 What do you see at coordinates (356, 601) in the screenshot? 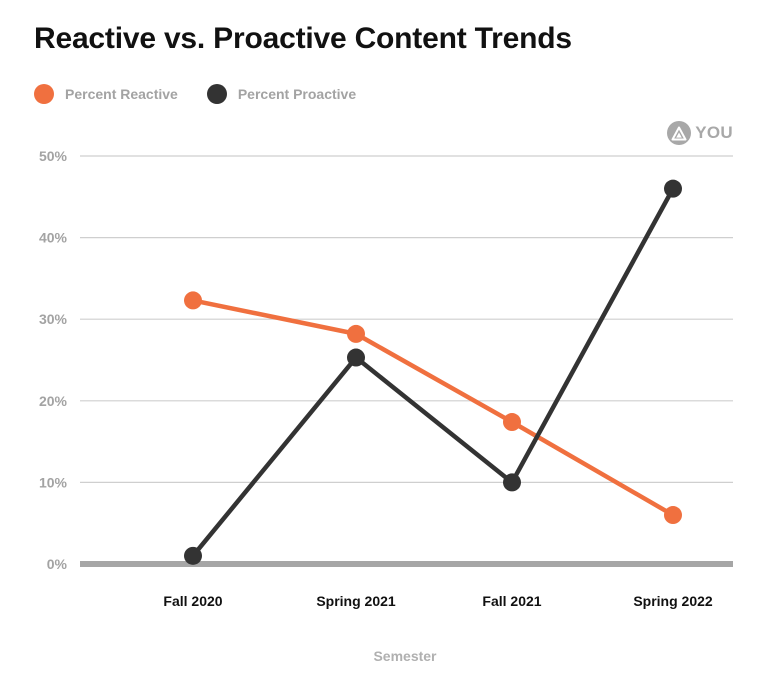
I see `x-tick-label: Spring 2021` at bounding box center [356, 601].